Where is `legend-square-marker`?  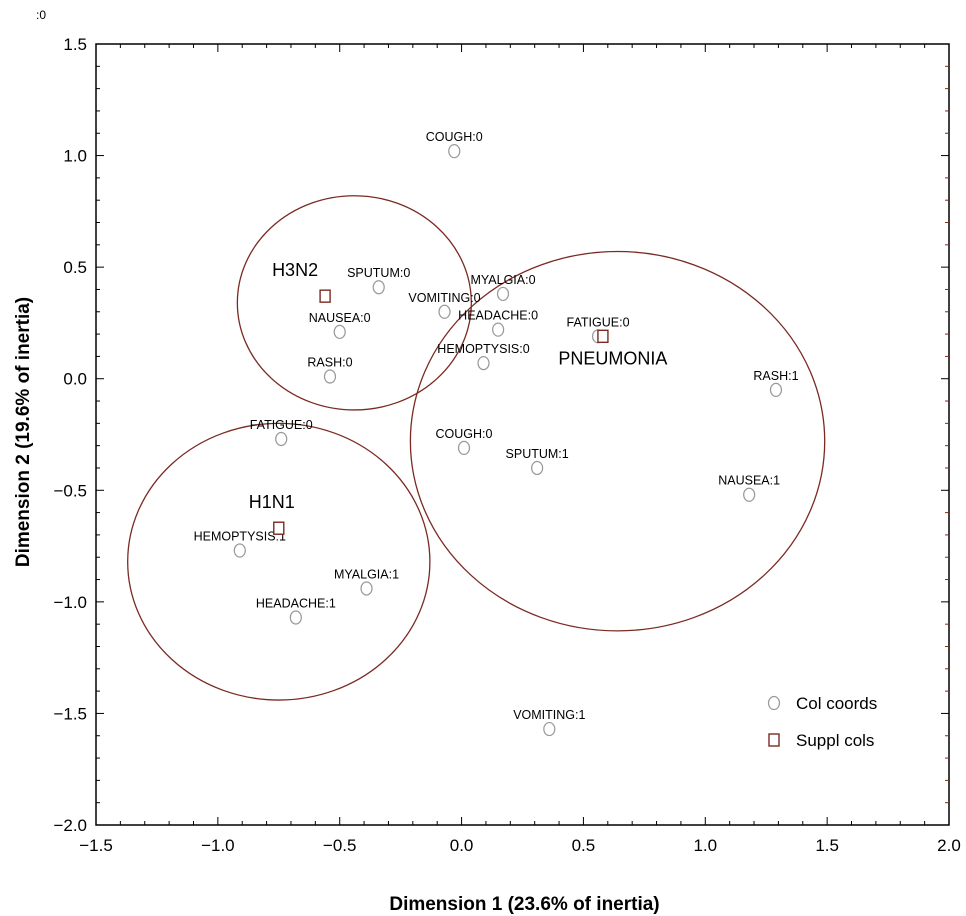
legend-square-marker is located at coordinates (774, 740).